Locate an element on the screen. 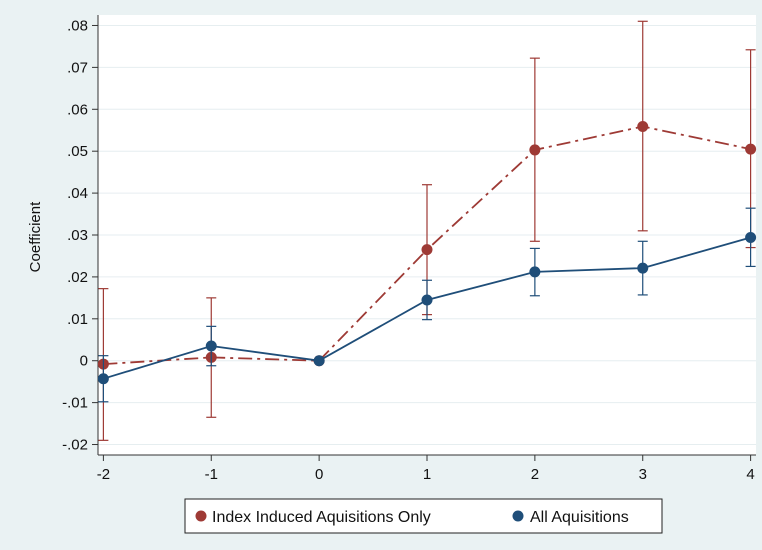  y-tick-label: .06 is located at coordinates (77, 109).